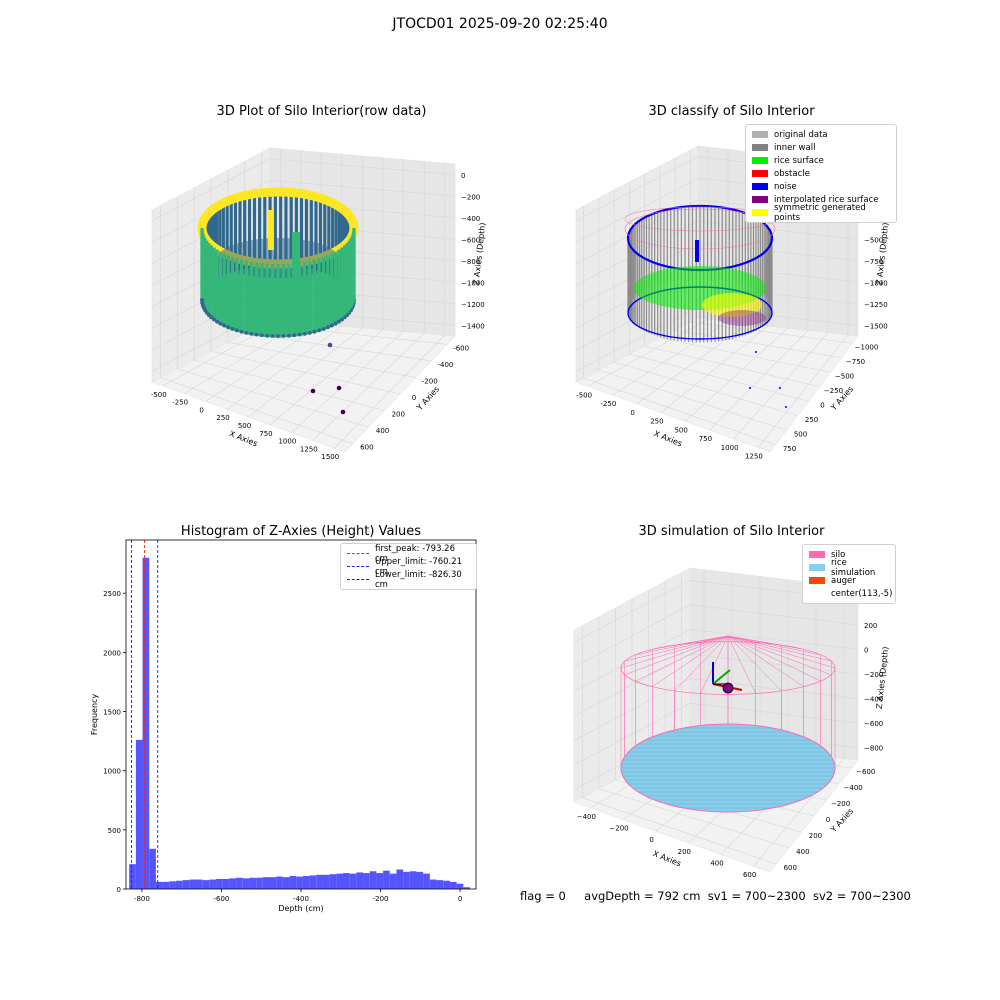 The height and width of the screenshot is (1000, 1000). I want to click on histogram-y-tick-label: 2000, so click(112, 653).